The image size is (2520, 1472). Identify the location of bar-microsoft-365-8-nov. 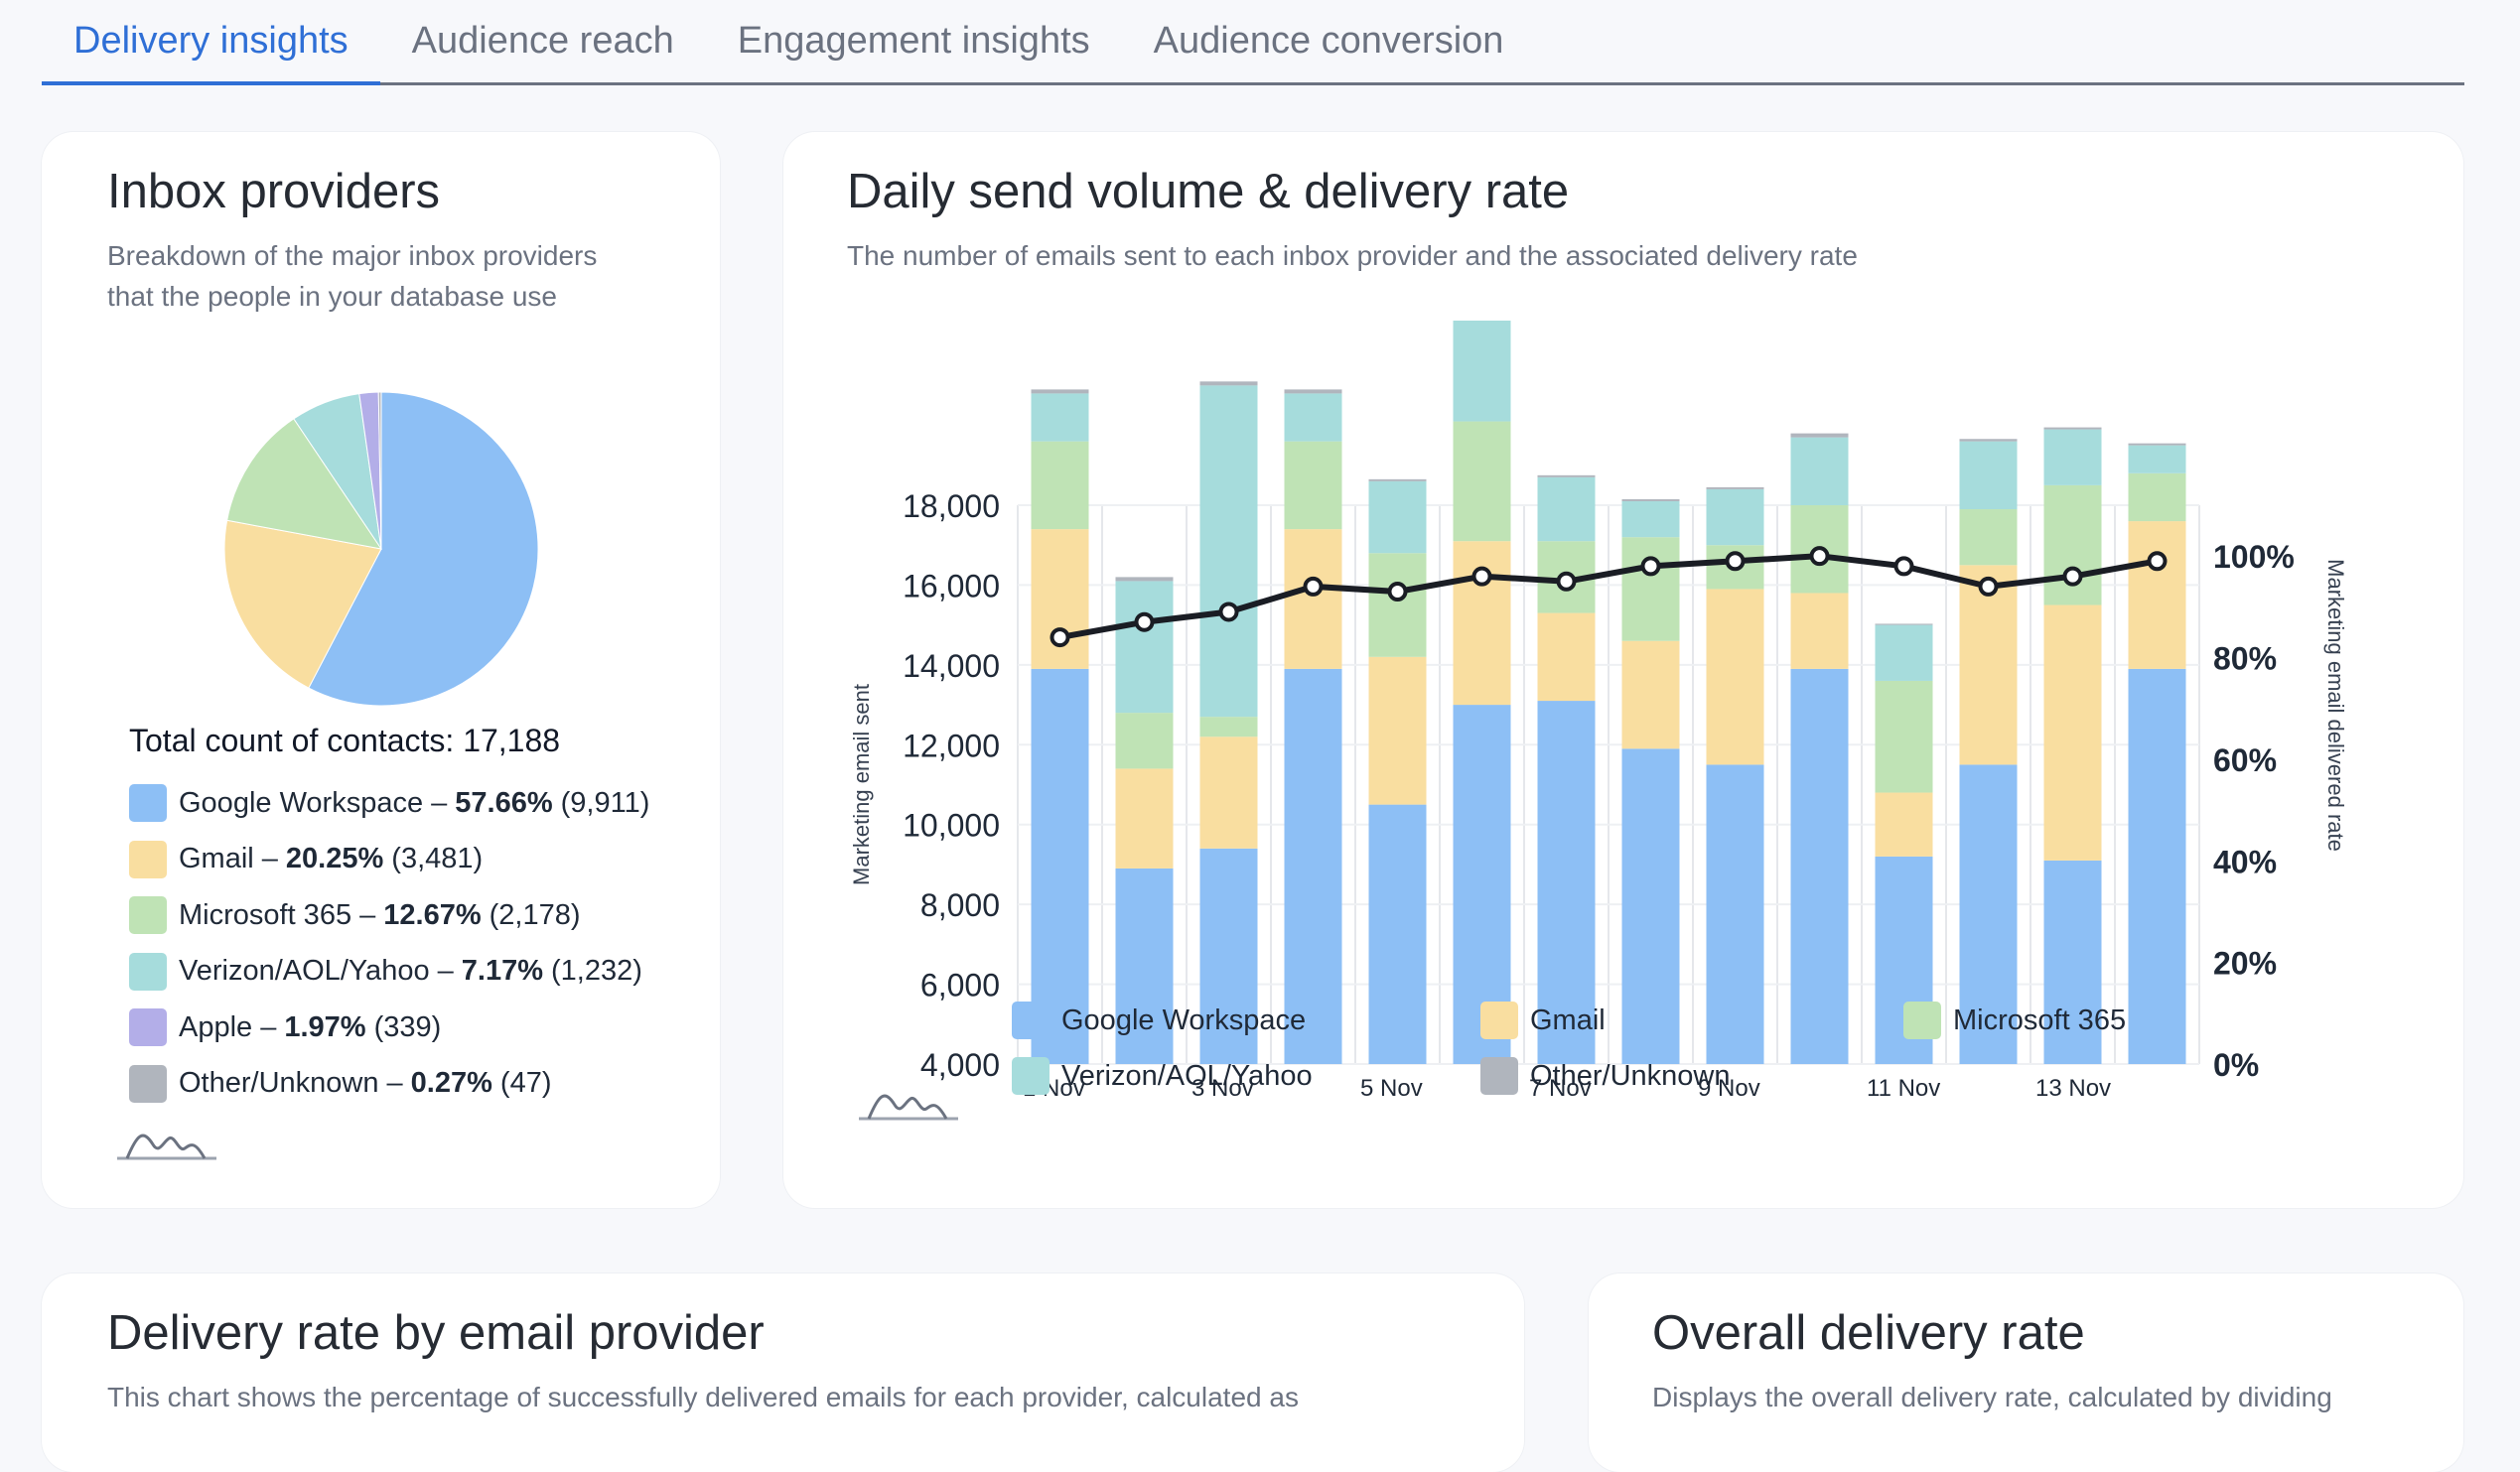
(1650, 589).